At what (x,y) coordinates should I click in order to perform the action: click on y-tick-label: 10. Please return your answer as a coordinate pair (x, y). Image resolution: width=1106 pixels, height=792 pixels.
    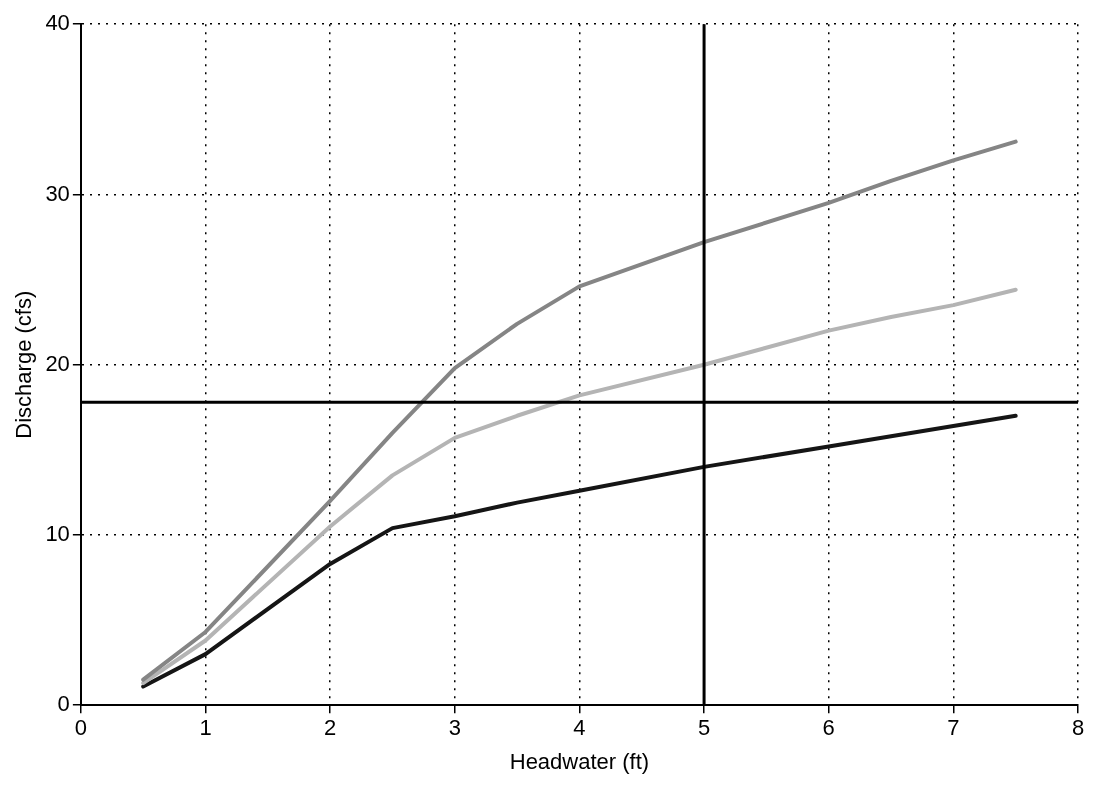
    Looking at the image, I should click on (57, 534).